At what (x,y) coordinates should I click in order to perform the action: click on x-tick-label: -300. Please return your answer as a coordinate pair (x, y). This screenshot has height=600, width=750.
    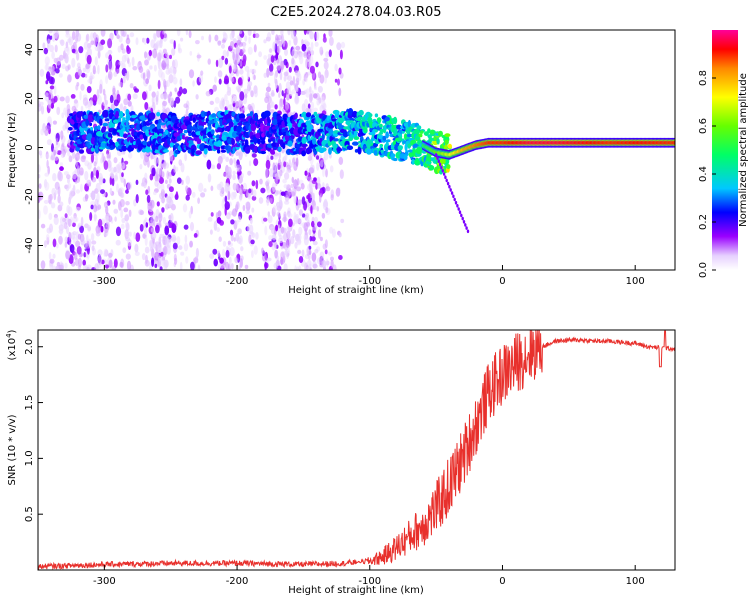
    Looking at the image, I should click on (104, 281).